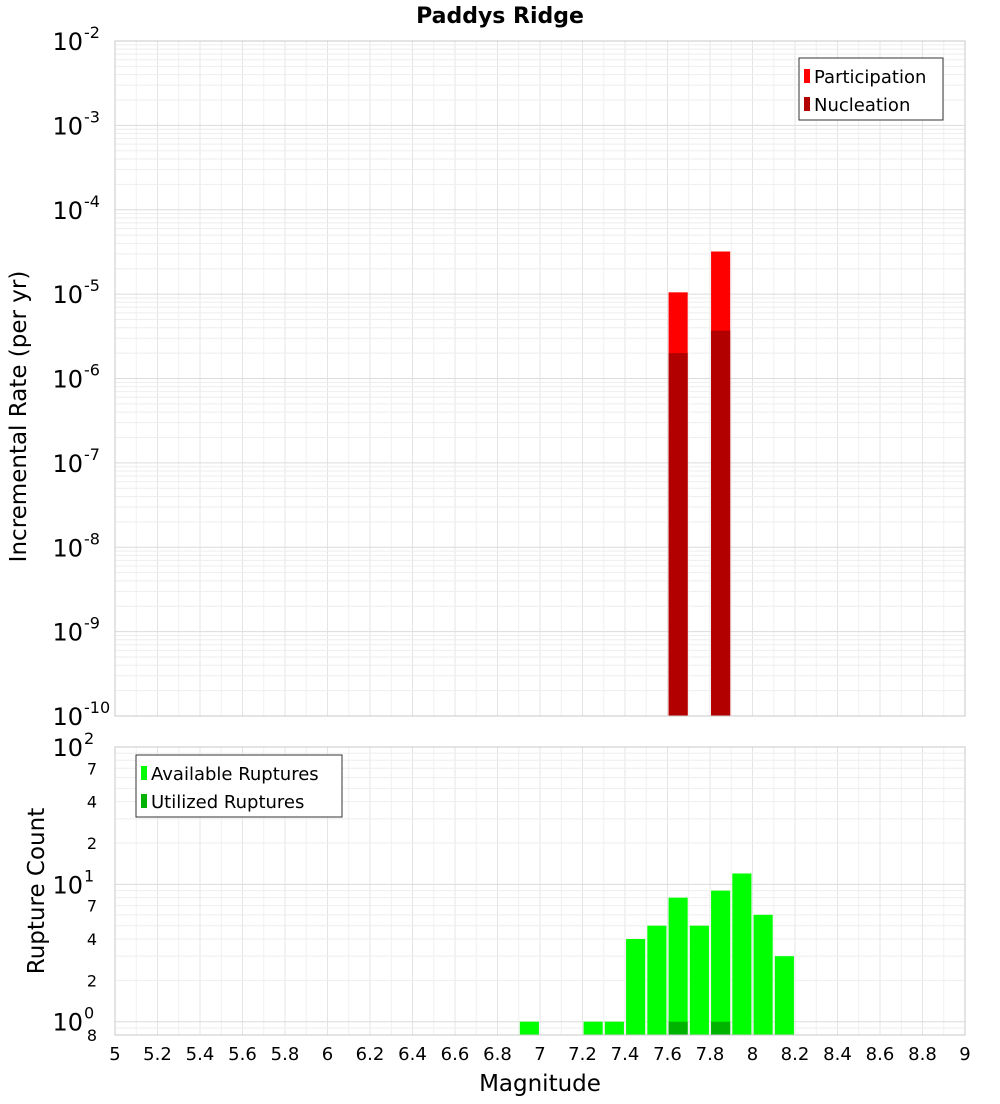 This screenshot has width=1000, height=1104. Describe the element at coordinates (89, 1013) in the screenshot. I see `y-tick-exponent: 0` at that location.